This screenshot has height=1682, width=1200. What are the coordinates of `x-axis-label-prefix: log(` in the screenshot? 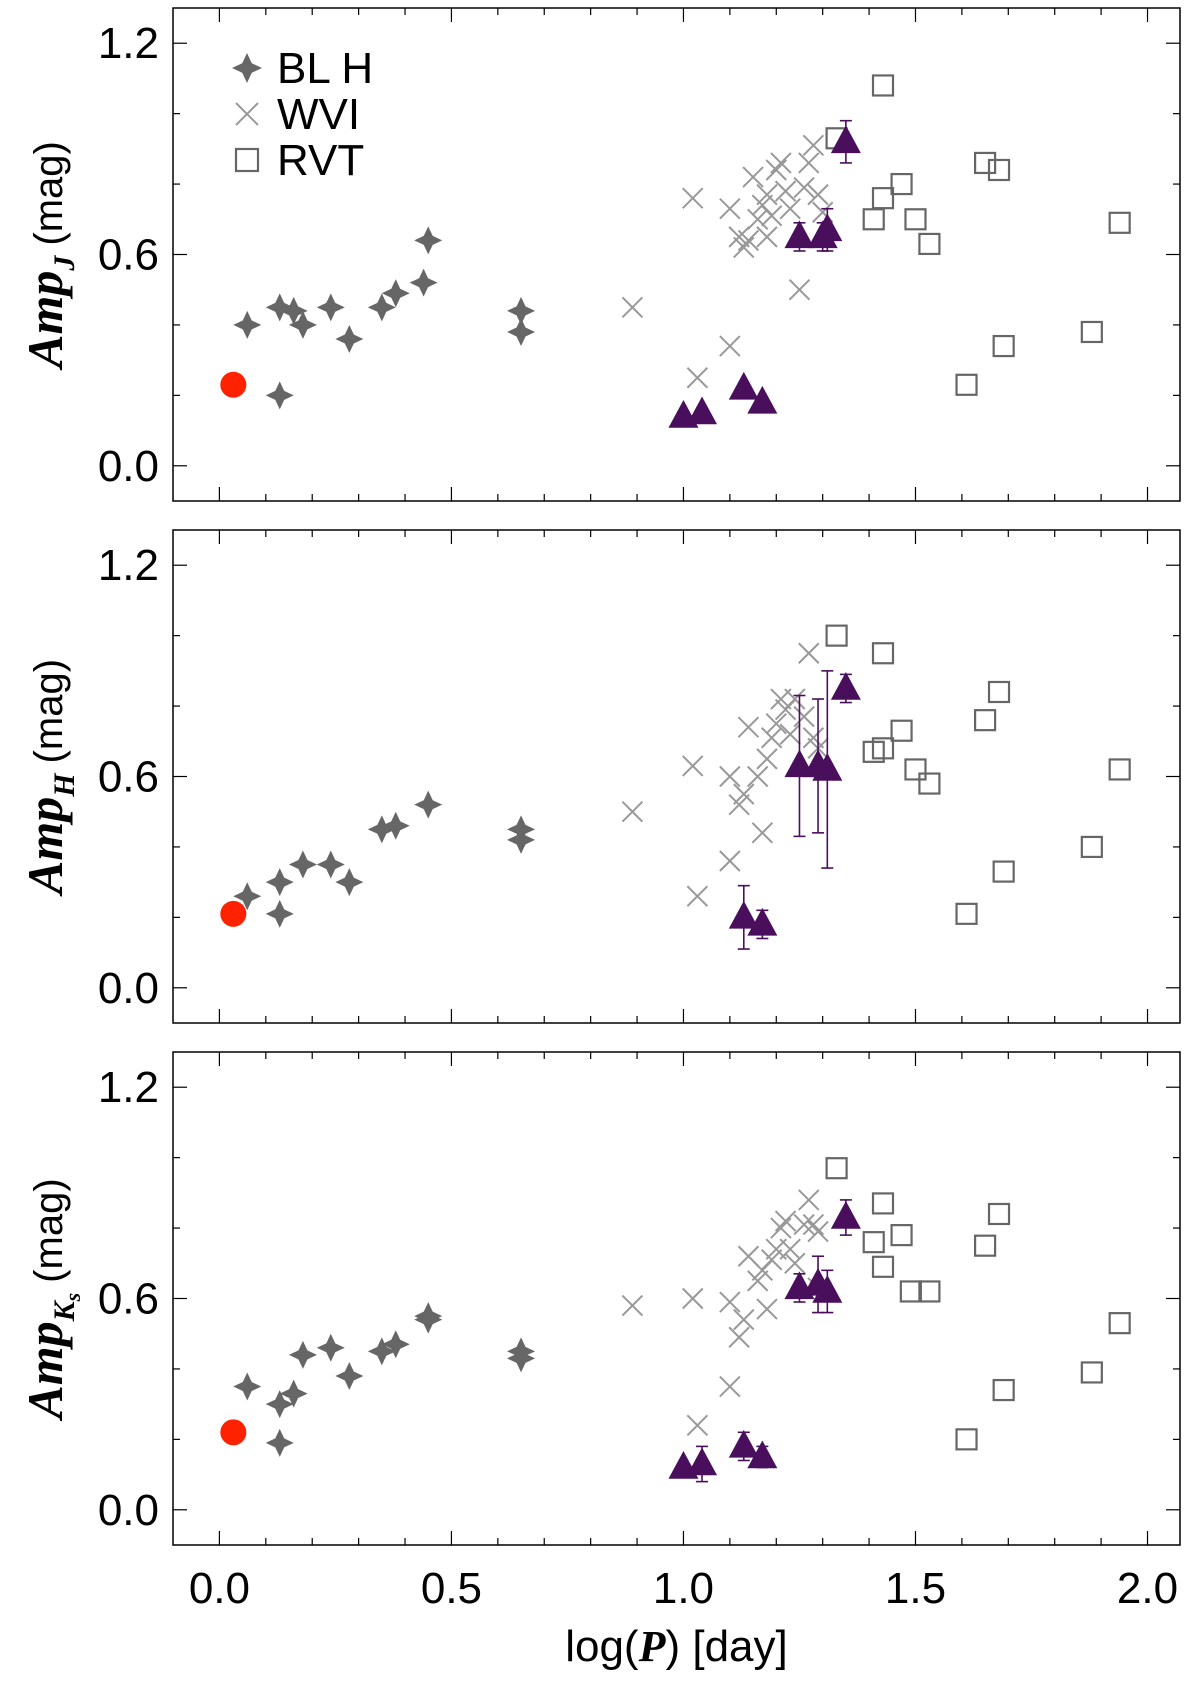 It's located at (602, 1646).